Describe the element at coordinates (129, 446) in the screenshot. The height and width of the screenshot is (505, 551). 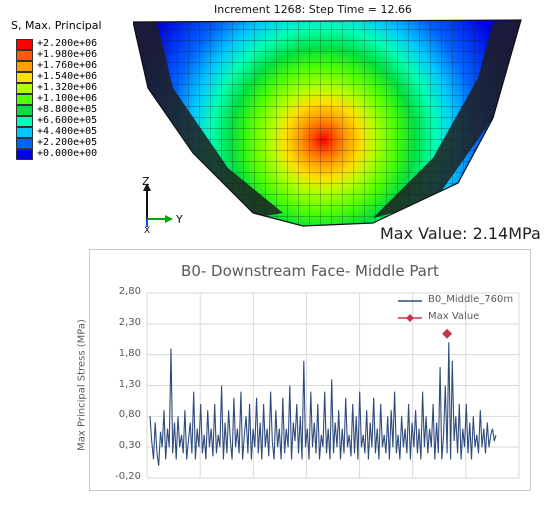
I see `y-tick-label: 0,30` at that location.